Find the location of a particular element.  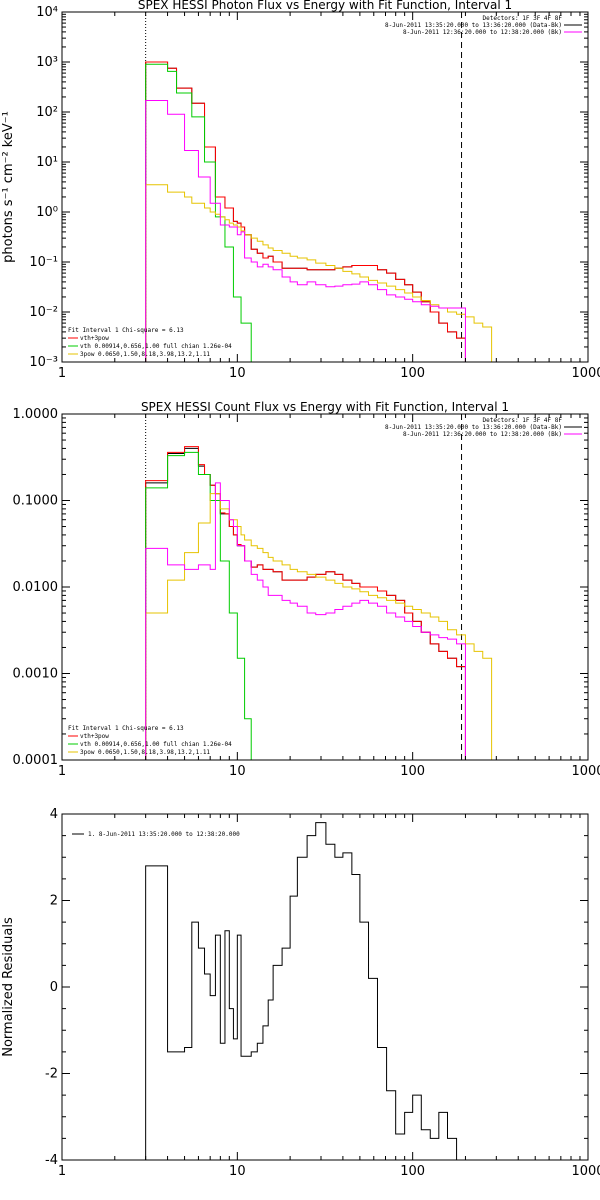

y-tick-label: 10⁻² is located at coordinates (43, 312).